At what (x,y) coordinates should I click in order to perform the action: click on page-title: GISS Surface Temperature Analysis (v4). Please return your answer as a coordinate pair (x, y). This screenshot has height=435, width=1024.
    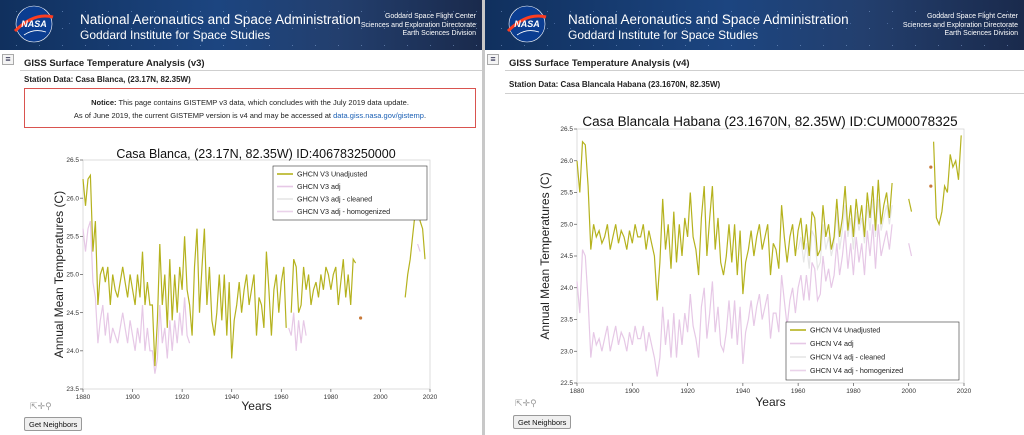
    Looking at the image, I should click on (599, 63).